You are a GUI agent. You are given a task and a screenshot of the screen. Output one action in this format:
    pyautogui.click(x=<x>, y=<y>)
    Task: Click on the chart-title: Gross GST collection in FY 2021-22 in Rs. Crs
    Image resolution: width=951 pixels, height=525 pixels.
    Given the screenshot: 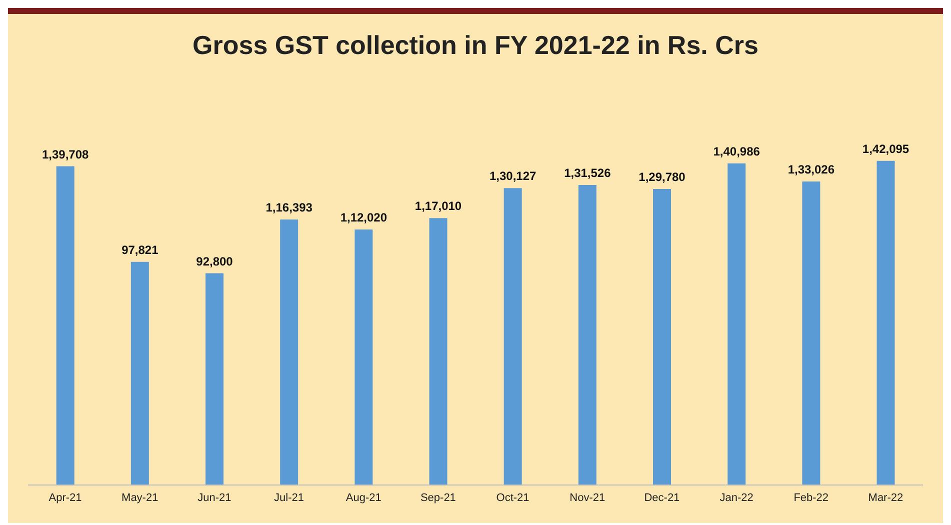 What is the action you would take?
    pyautogui.click(x=476, y=45)
    